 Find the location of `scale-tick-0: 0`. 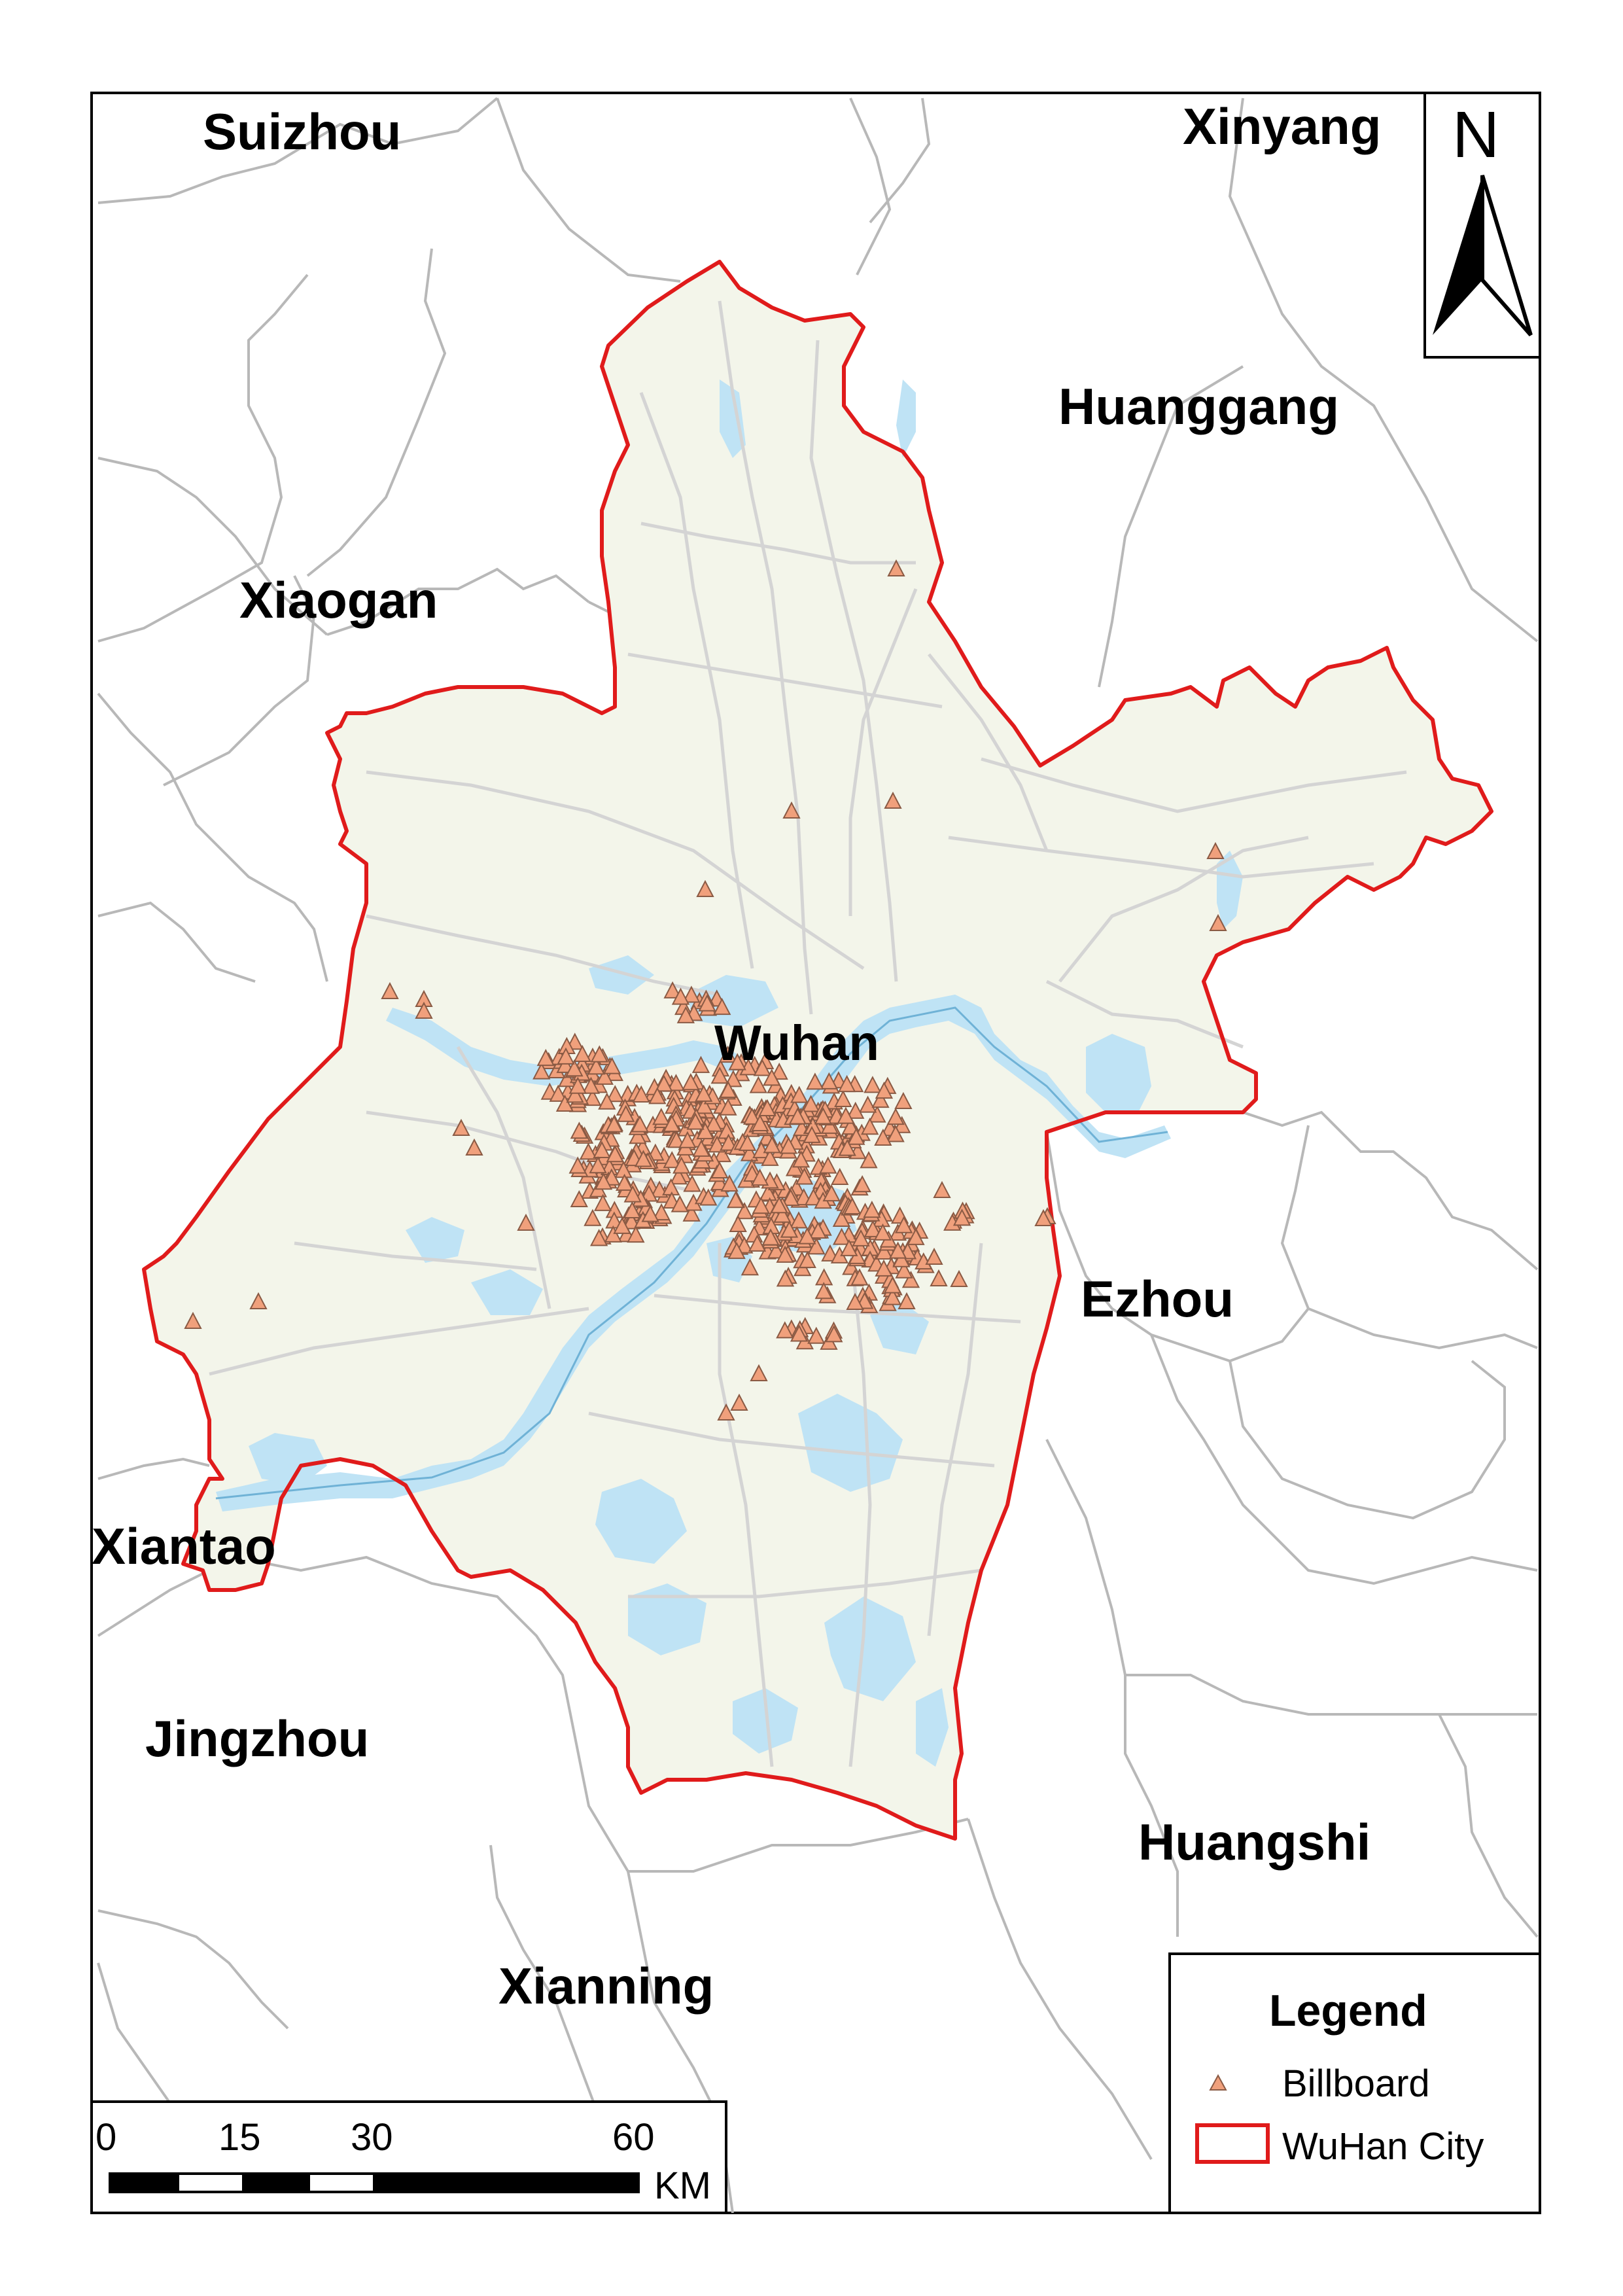

scale-tick-0: 0 is located at coordinates (106, 2137).